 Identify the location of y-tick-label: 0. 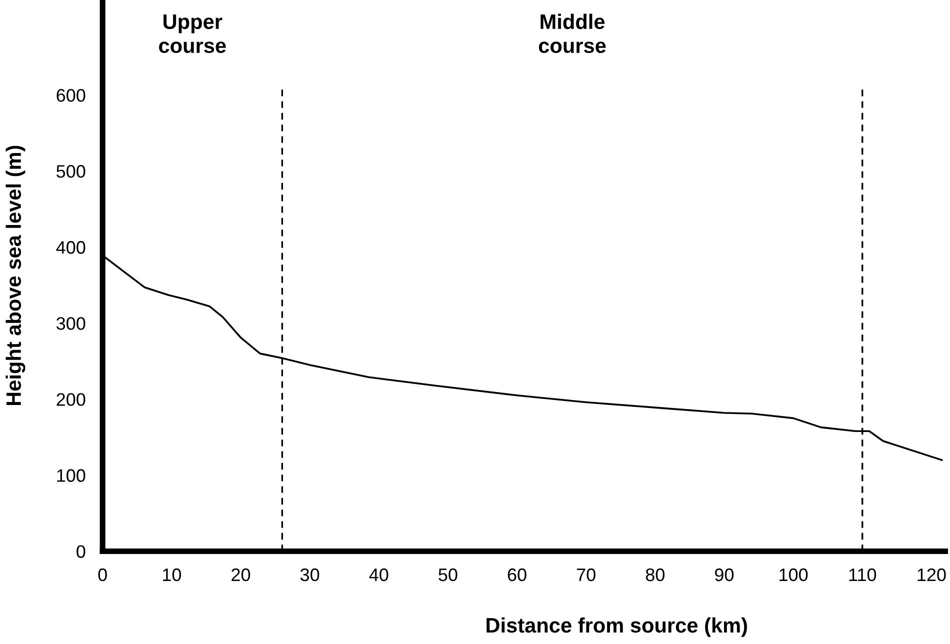
(81, 551).